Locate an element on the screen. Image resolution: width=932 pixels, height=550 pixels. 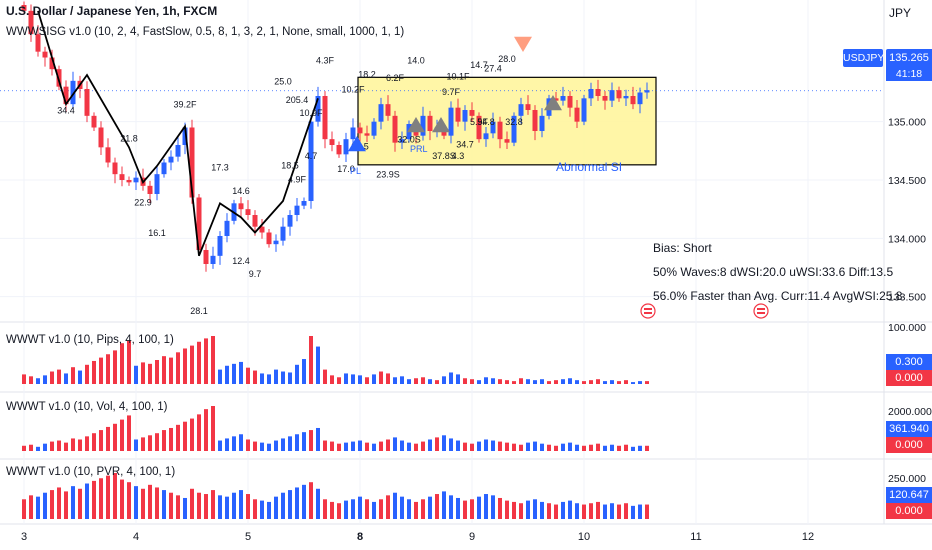
vol-value-blue: 361.940 is located at coordinates (909, 429).